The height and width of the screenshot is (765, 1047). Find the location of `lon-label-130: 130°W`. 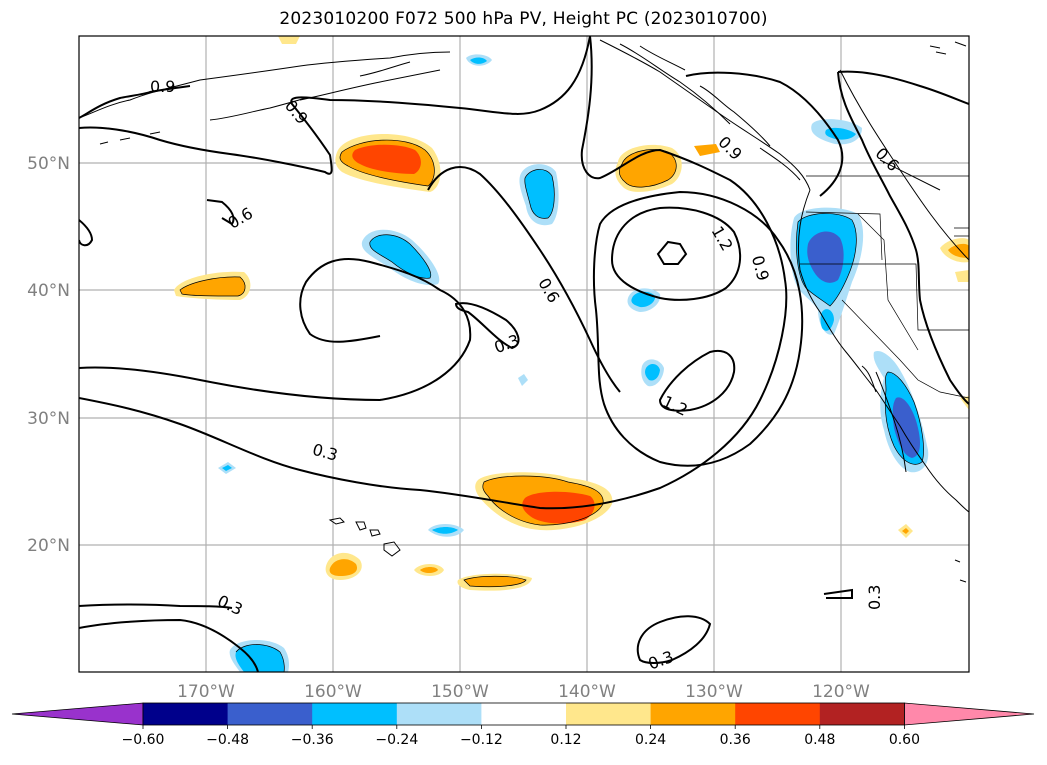

lon-label-130: 130°W is located at coordinates (714, 692).